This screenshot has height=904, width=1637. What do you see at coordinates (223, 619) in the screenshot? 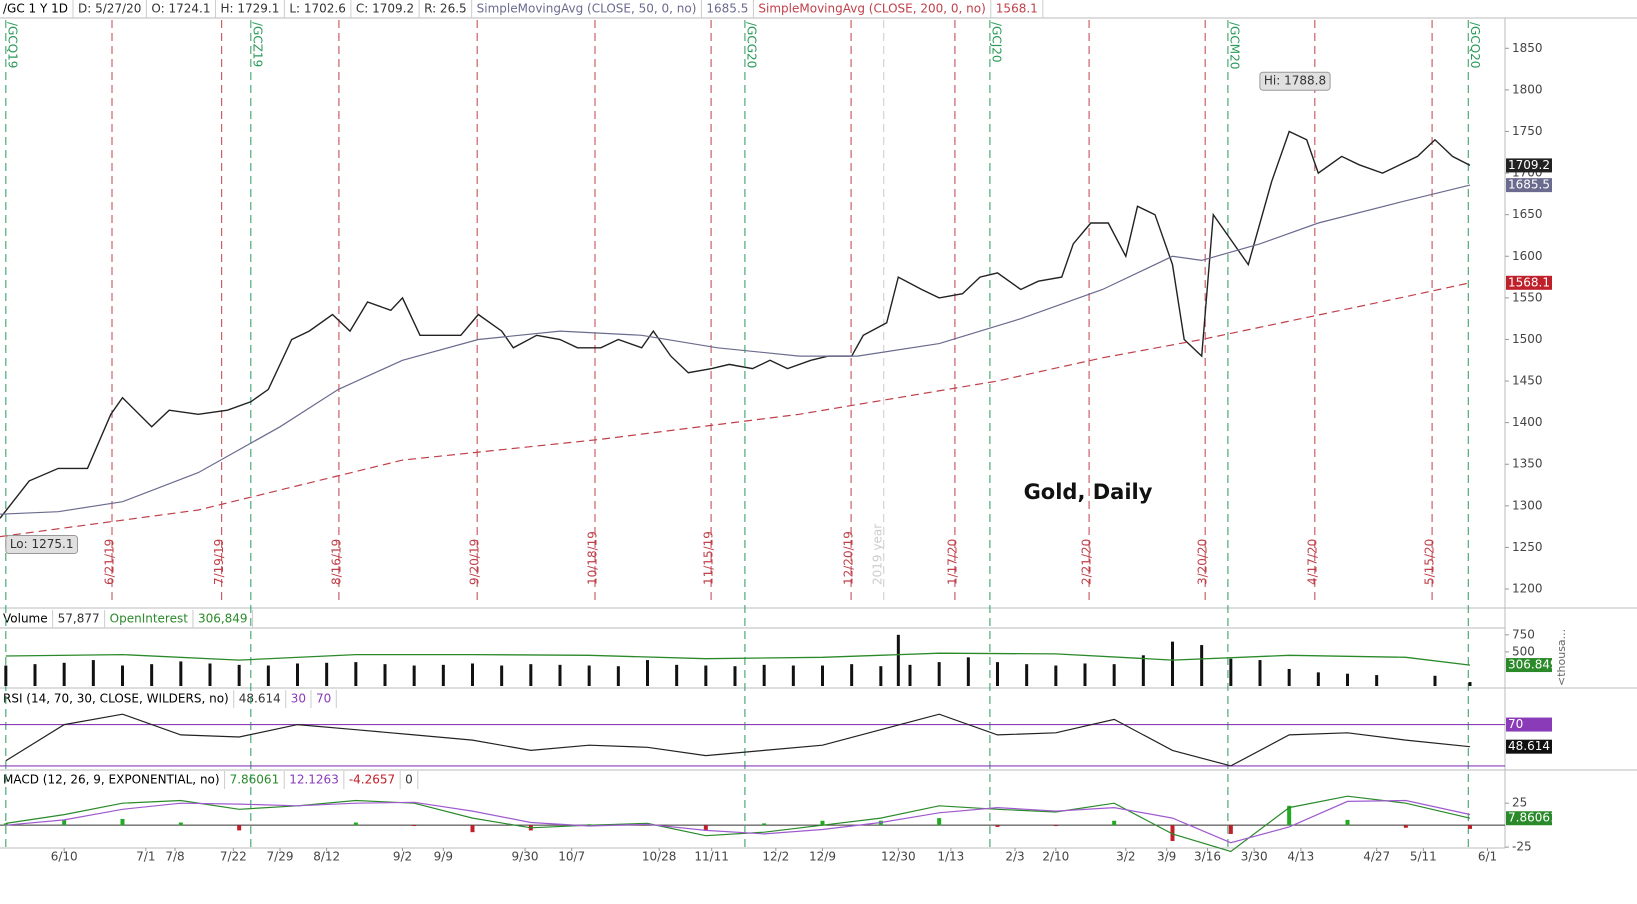
I see `header-item: 306,849` at bounding box center [223, 619].